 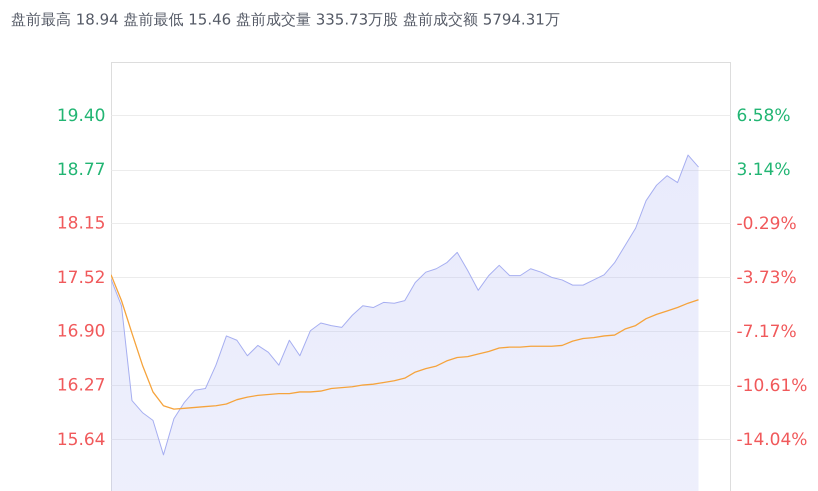 What do you see at coordinates (766, 332) in the screenshot?
I see `y2-tick-label: -7.17%` at bounding box center [766, 332].